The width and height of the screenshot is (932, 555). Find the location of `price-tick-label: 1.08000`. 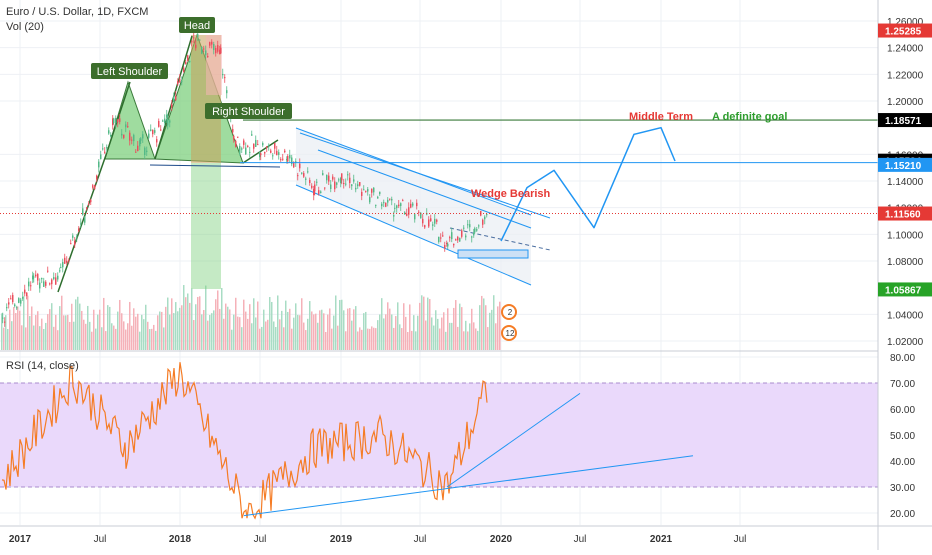

price-tick-label: 1.08000 is located at coordinates (905, 262).